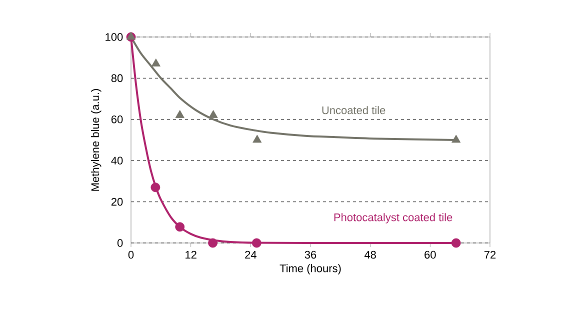 This screenshot has width=570, height=328. What do you see at coordinates (191, 254) in the screenshot?
I see `x-tick-label: 12` at bounding box center [191, 254].